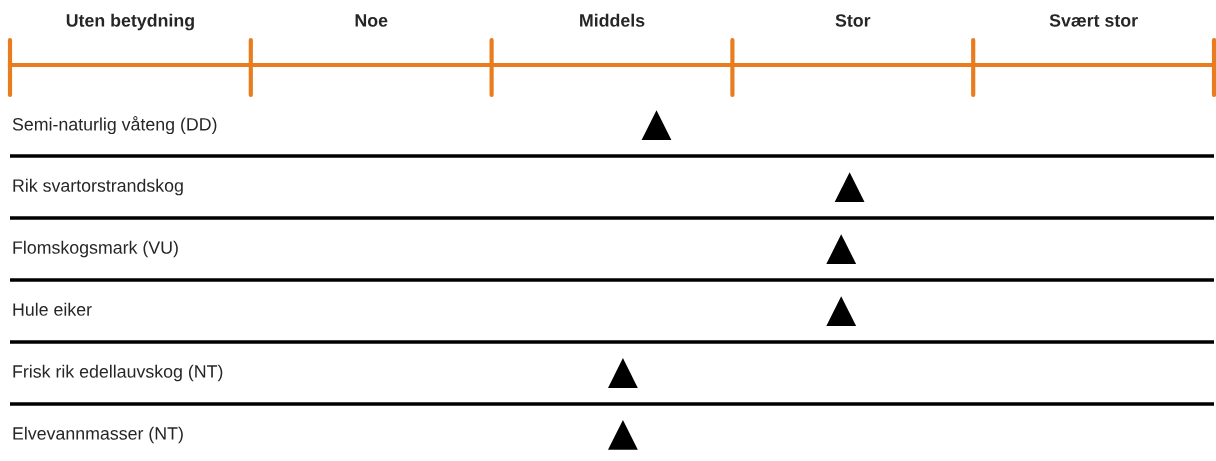 The image size is (1216, 461). Describe the element at coordinates (118, 373) in the screenshot. I see `y-tick-label: Frisk rik edellauvskog (NT)` at that location.